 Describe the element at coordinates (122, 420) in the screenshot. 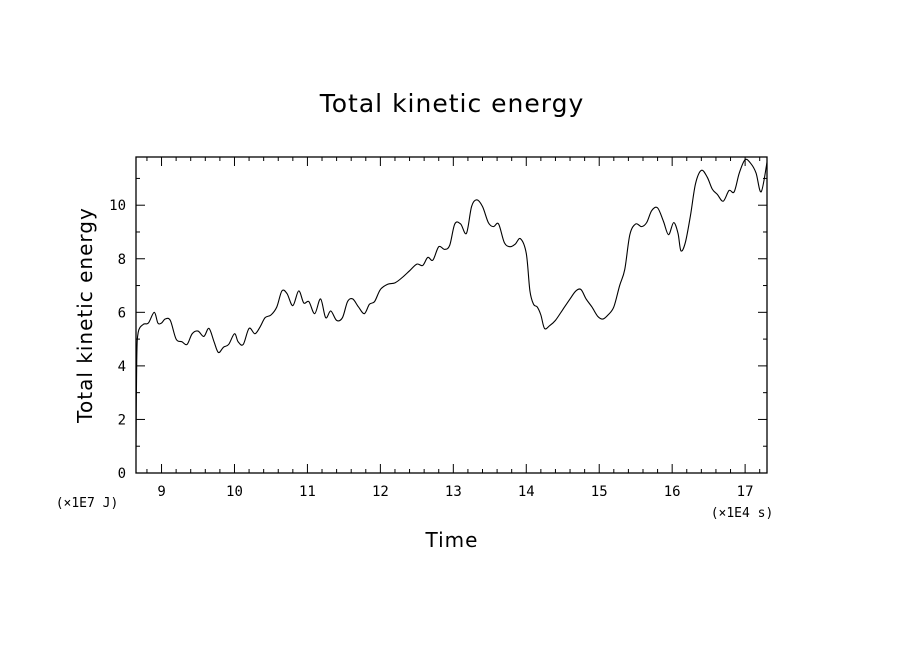

I see `y-tick-label: 2` at that location.